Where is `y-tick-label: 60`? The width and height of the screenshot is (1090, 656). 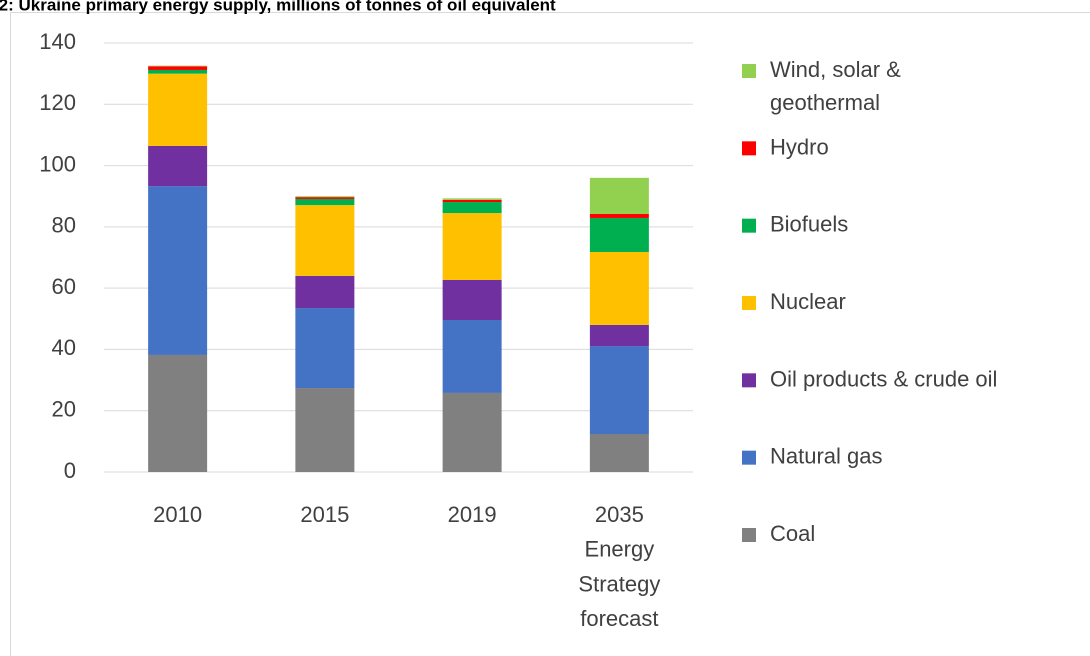 y-tick-label: 60 is located at coordinates (64, 286).